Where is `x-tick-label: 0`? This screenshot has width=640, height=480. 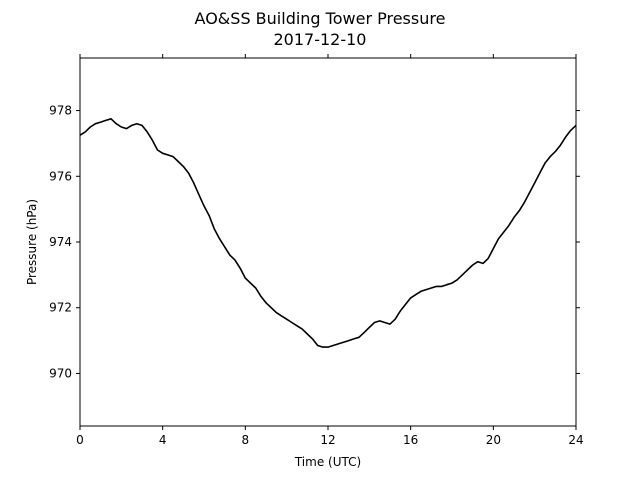
x-tick-label: 0 is located at coordinates (80, 440).